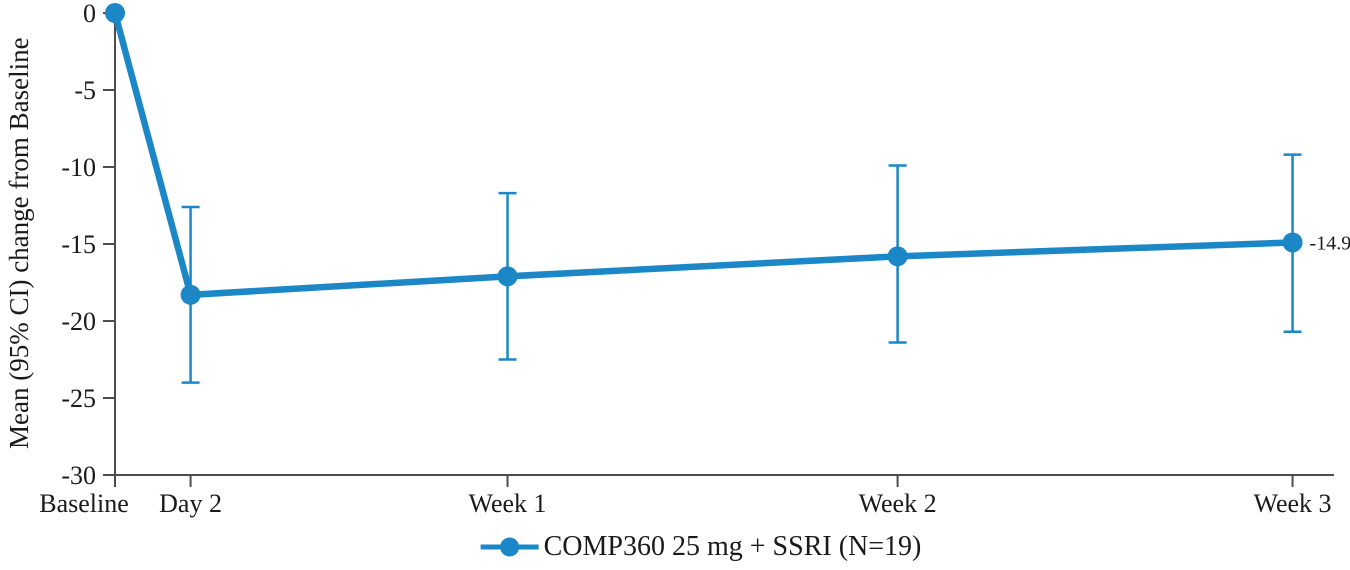  What do you see at coordinates (78, 244) in the screenshot?
I see `y-tick-label: -15` at bounding box center [78, 244].